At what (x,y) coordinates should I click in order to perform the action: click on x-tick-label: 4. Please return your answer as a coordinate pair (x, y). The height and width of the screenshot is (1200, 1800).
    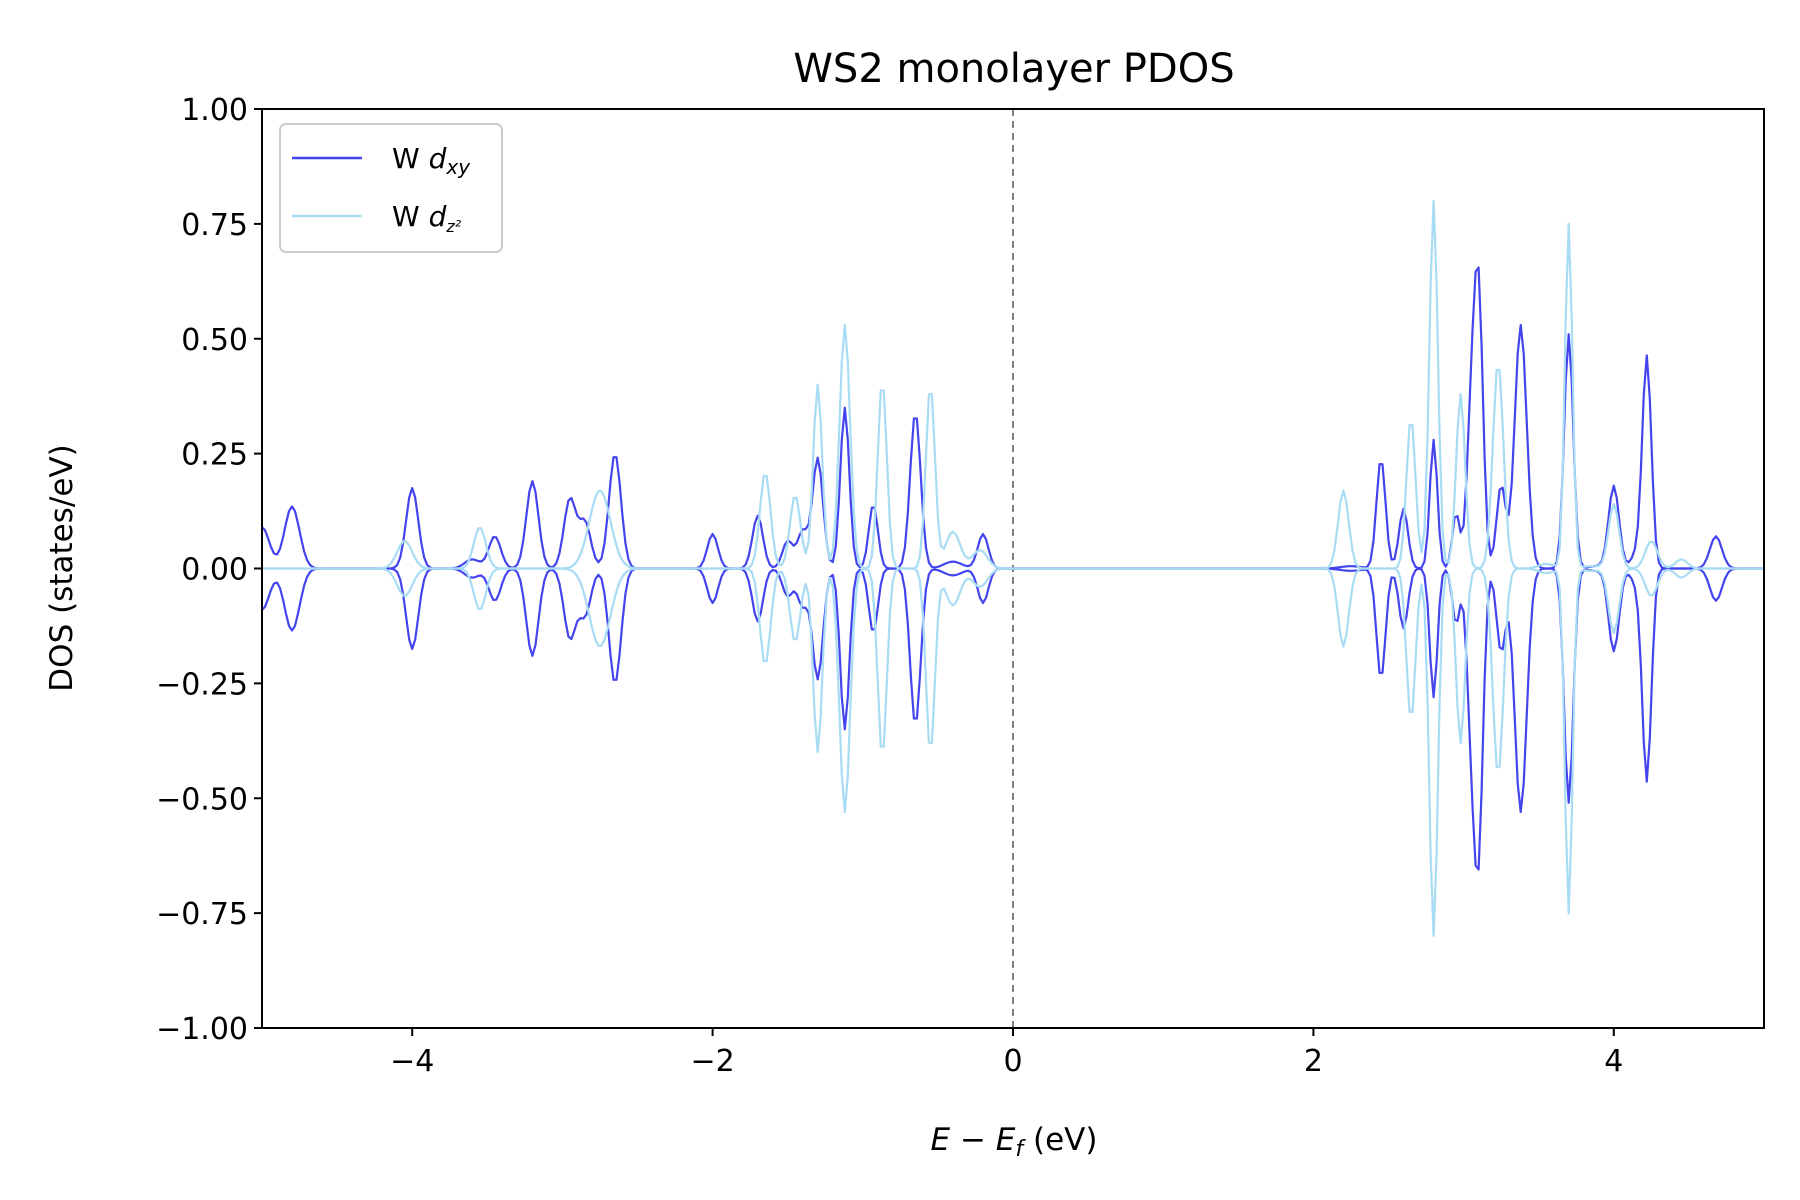
    Looking at the image, I should click on (1613, 1061).